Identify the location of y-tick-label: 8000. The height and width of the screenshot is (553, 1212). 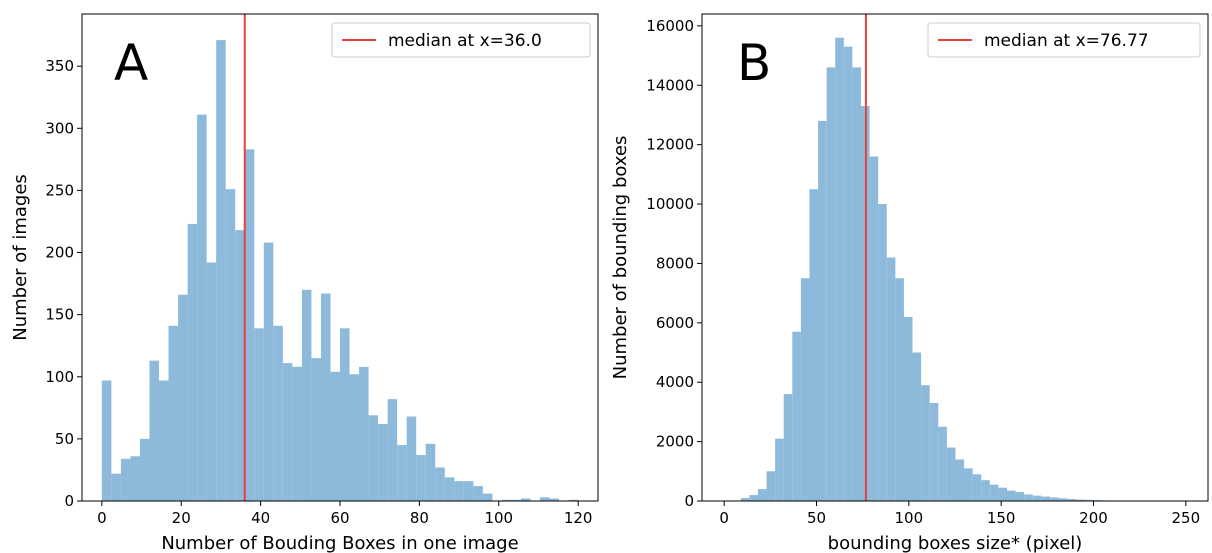
(675, 263).